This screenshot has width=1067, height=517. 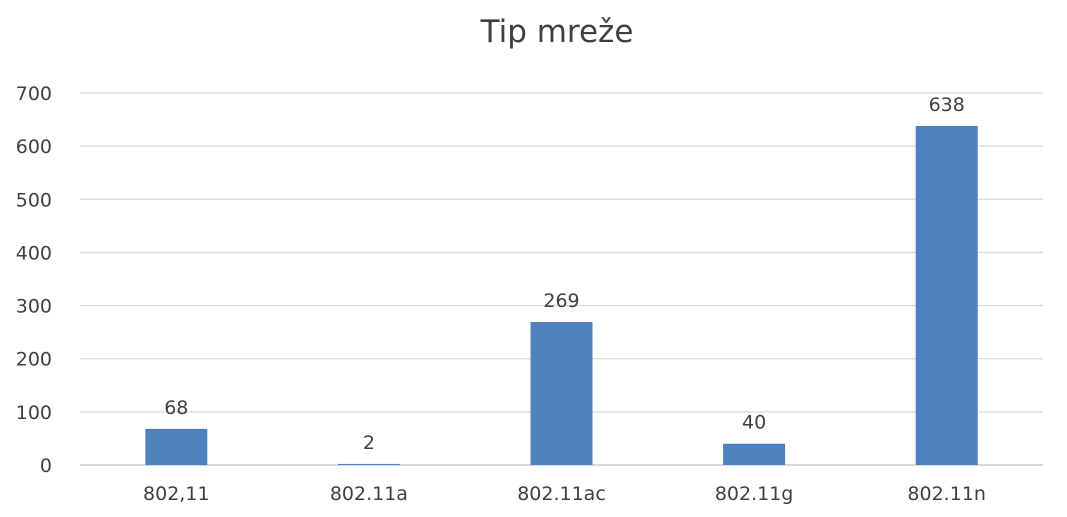 What do you see at coordinates (369, 494) in the screenshot?
I see `x-category-label: 802.11a` at bounding box center [369, 494].